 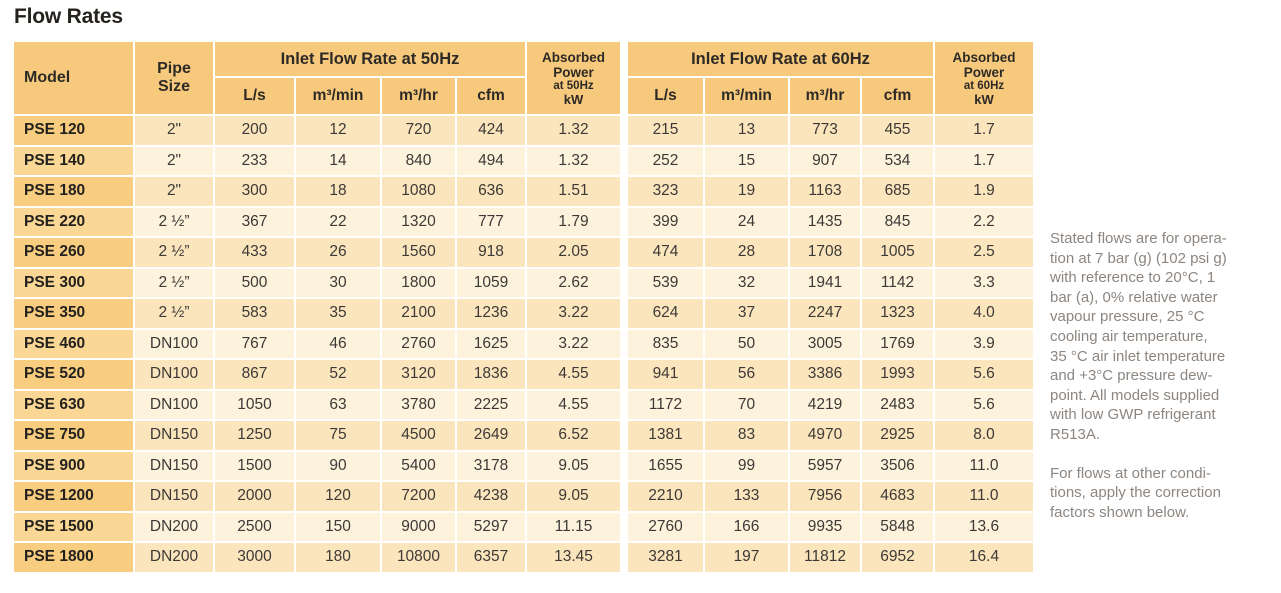 What do you see at coordinates (897, 343) in the screenshot?
I see `flow-60hz-cell-3: 1769` at bounding box center [897, 343].